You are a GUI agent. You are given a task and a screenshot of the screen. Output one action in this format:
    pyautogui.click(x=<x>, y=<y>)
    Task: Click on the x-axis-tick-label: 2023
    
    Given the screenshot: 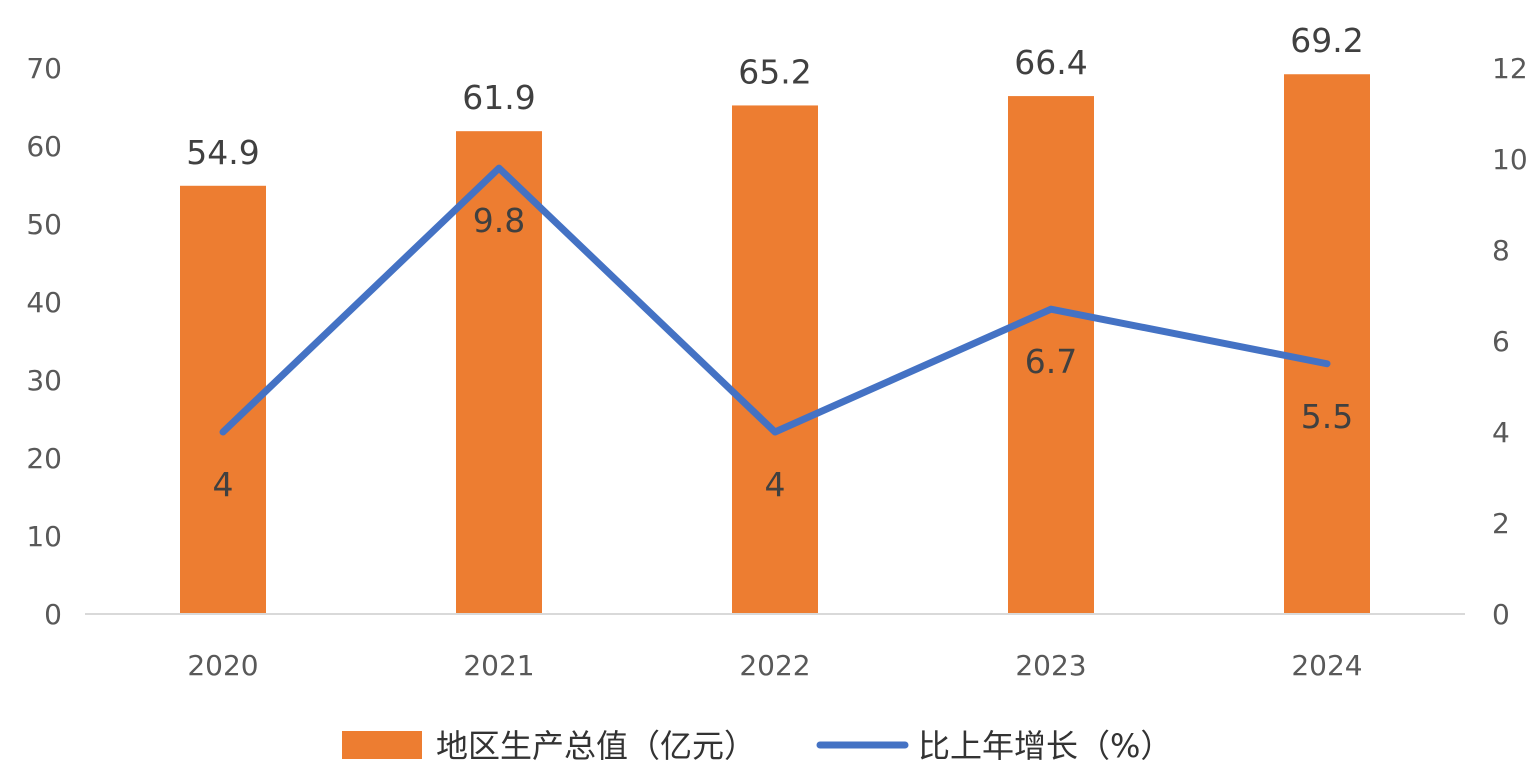 What is the action you would take?
    pyautogui.click(x=1050, y=665)
    